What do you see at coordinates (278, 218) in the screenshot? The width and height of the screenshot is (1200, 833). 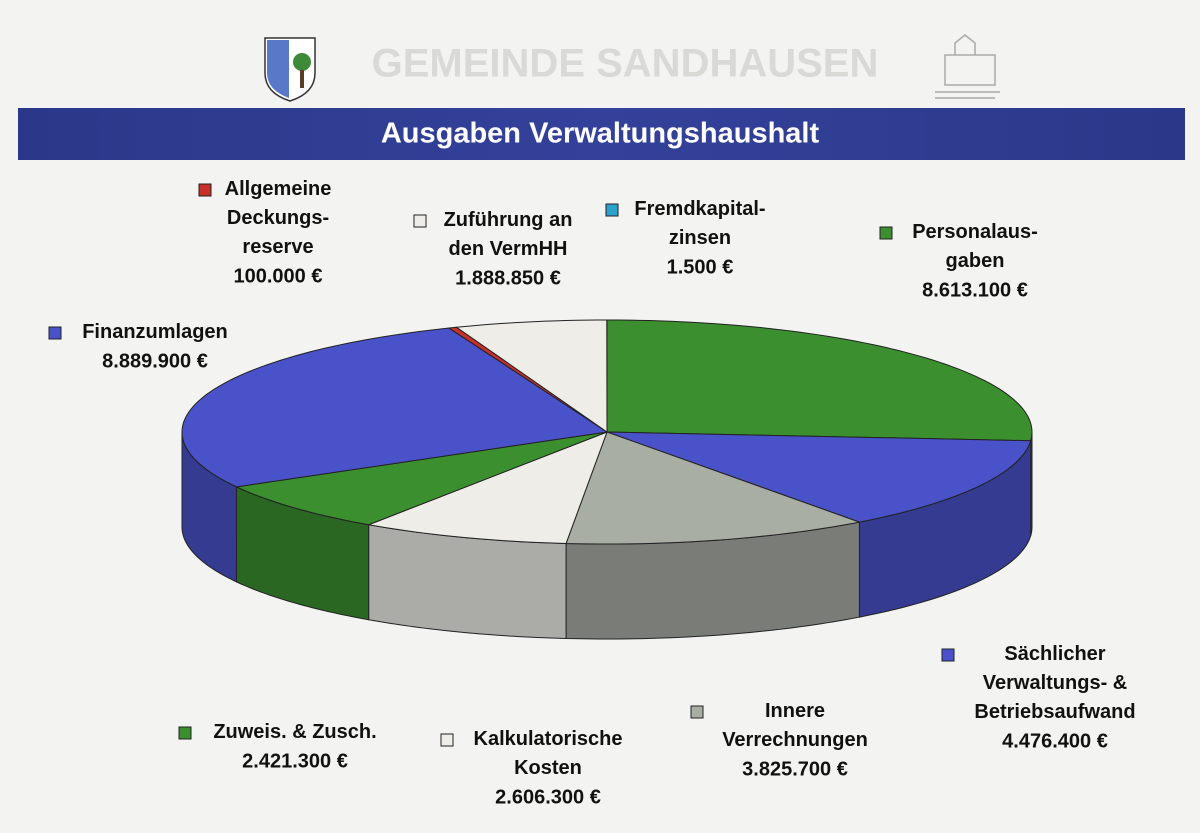 I see `category-label: Allgemeine Deckungs-reserve` at bounding box center [278, 218].